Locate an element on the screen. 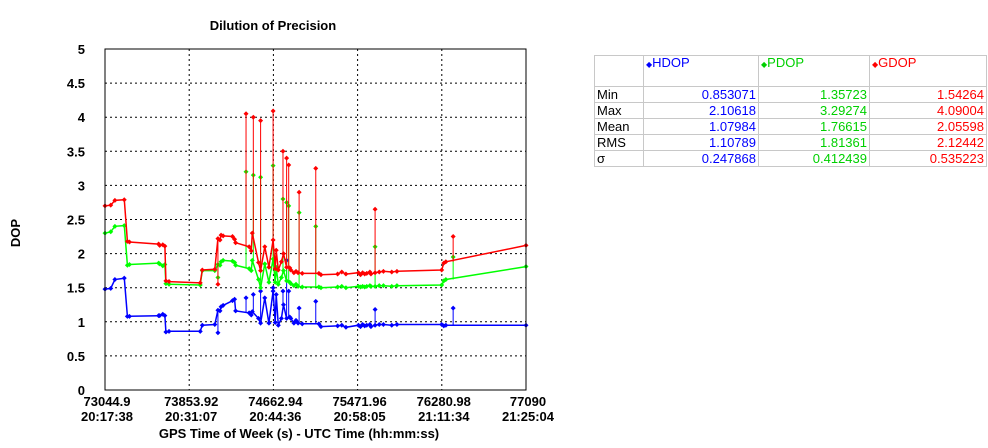  y-tick-label: 5 is located at coordinates (81, 49).